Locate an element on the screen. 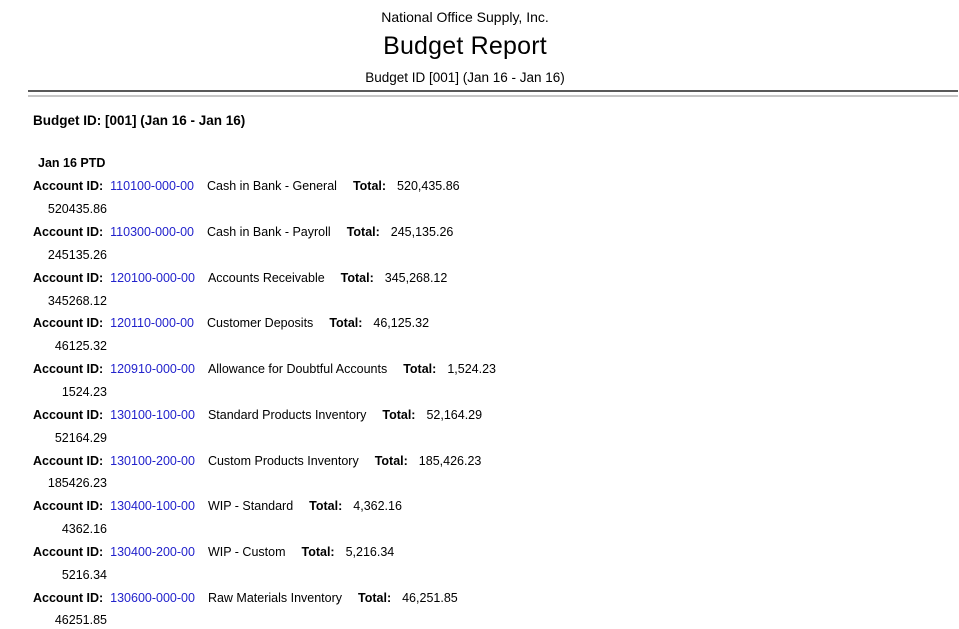  account-name: Cash in Bank - Payroll is located at coordinates (269, 232).